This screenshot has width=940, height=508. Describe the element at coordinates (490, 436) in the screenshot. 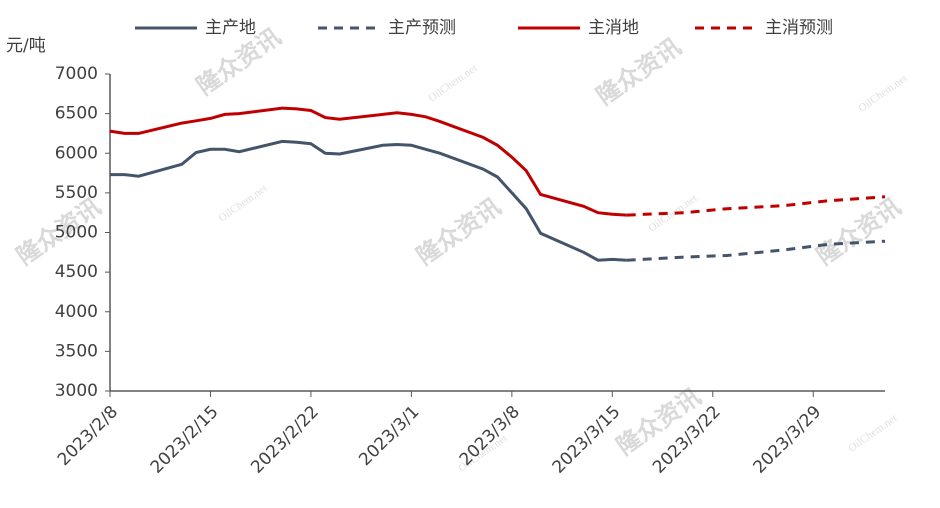

I see `x-tick-label: 2023/3/8` at that location.